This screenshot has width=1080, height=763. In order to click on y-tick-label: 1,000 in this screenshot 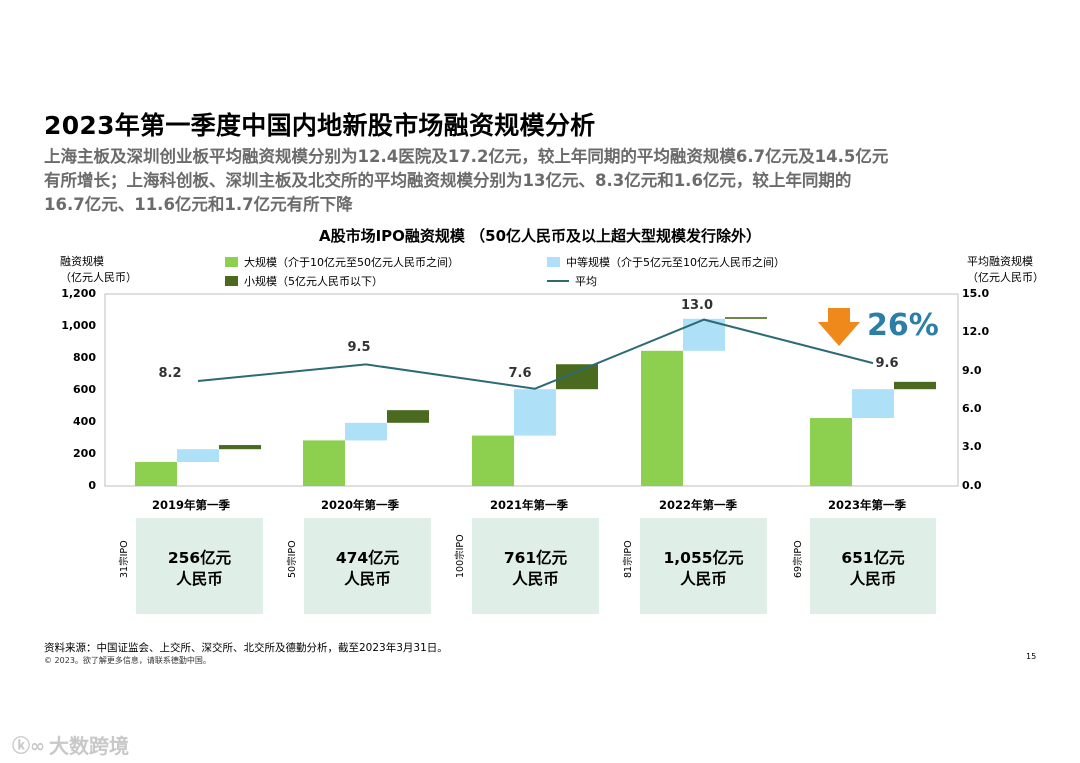, I will do `click(78, 325)`.